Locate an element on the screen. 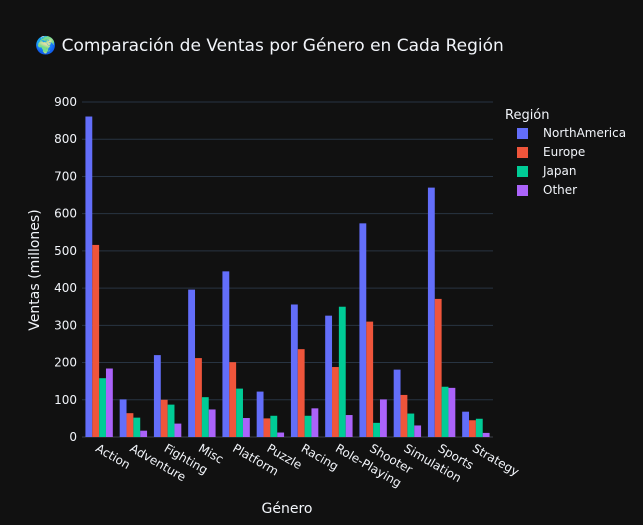 The width and height of the screenshot is (643, 525). bar-japan-fighting is located at coordinates (171, 420).